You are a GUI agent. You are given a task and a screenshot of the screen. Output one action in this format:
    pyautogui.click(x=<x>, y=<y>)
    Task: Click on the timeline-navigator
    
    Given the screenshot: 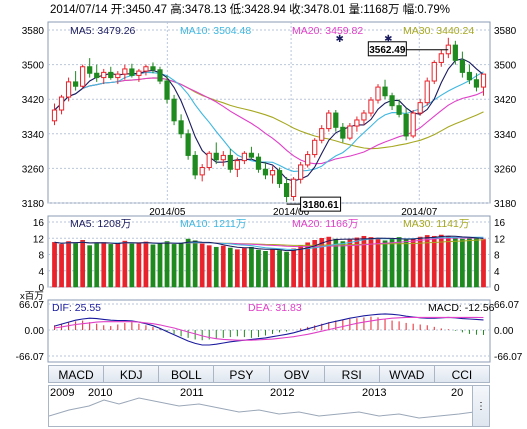 What is the action you would take?
    pyautogui.click(x=269, y=406)
    